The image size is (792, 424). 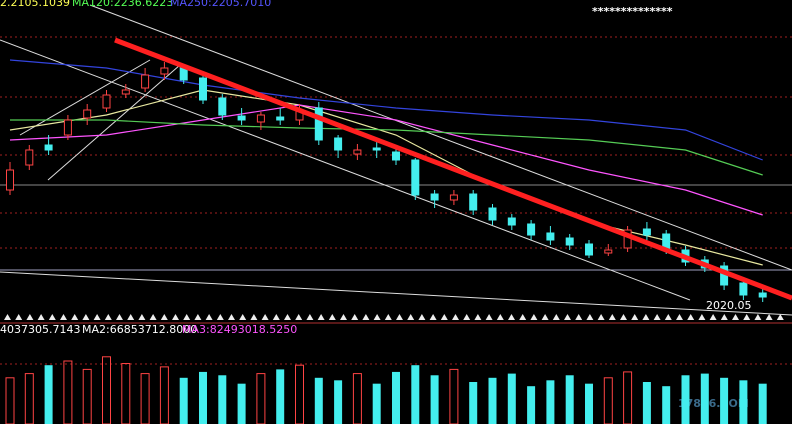 What do you see at coordinates (394, 317) in the screenshot?
I see `signal-row` at bounding box center [394, 317].